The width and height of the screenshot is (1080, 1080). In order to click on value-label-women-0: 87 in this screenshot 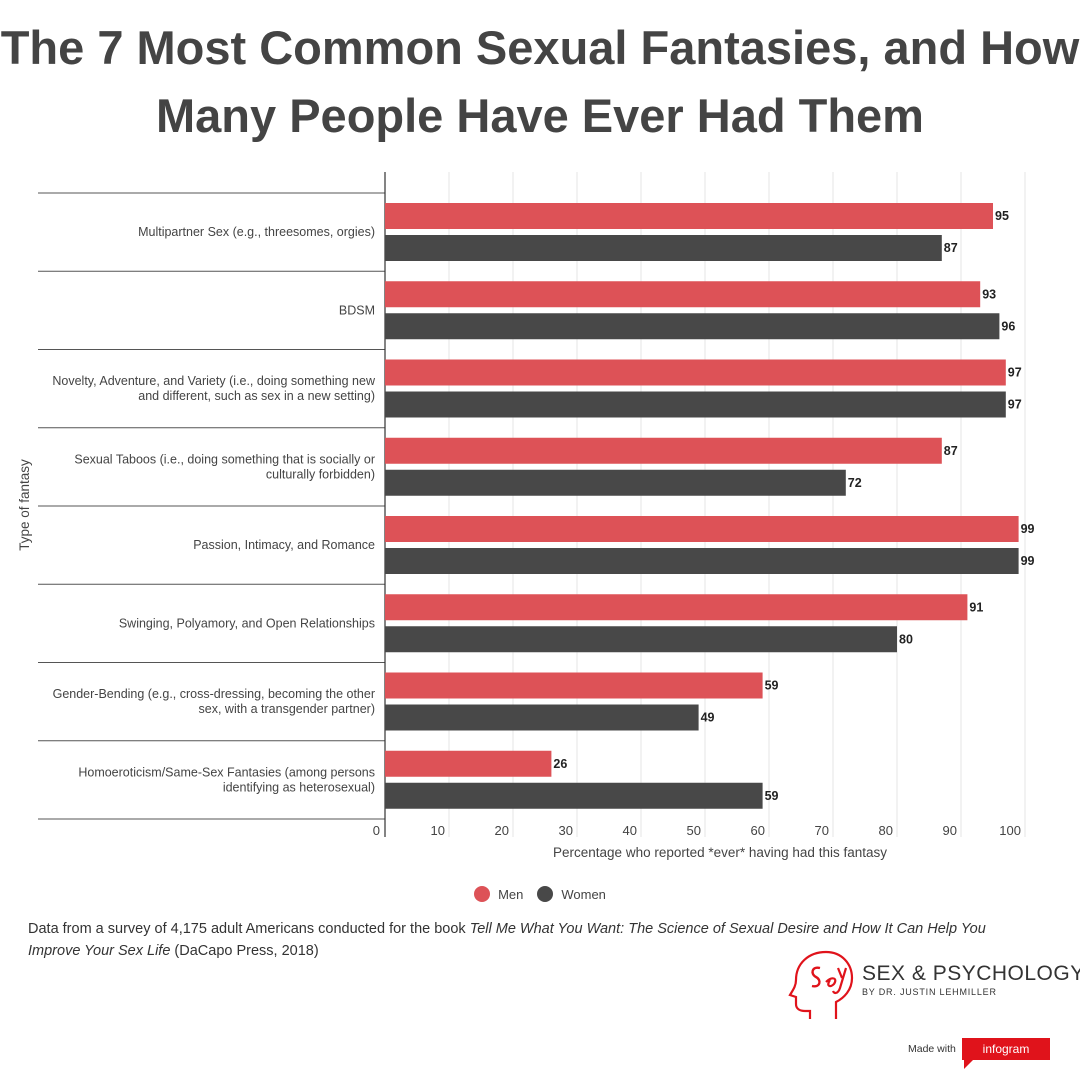, I will do `click(951, 248)`.